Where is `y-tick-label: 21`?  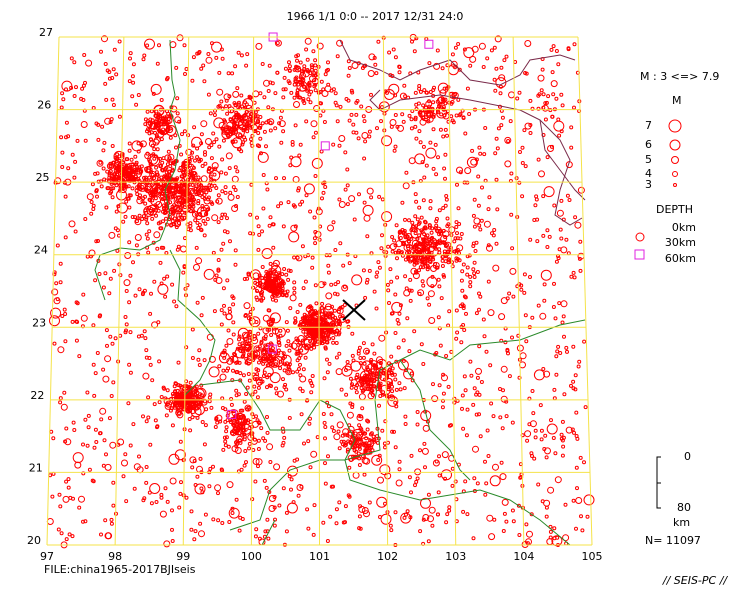
y-tick-label: 21 is located at coordinates (36, 467).